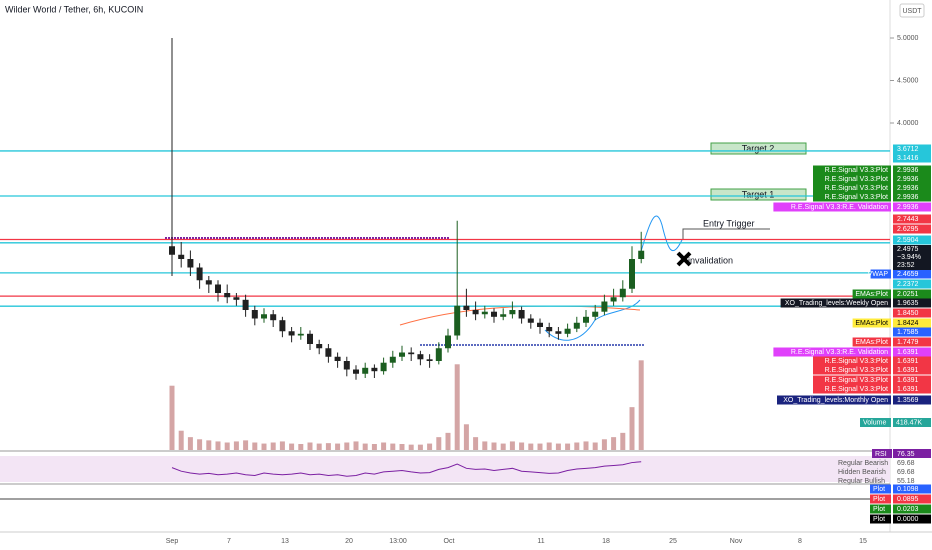  I want to click on rsi-tag-name: RSI, so click(881, 454).